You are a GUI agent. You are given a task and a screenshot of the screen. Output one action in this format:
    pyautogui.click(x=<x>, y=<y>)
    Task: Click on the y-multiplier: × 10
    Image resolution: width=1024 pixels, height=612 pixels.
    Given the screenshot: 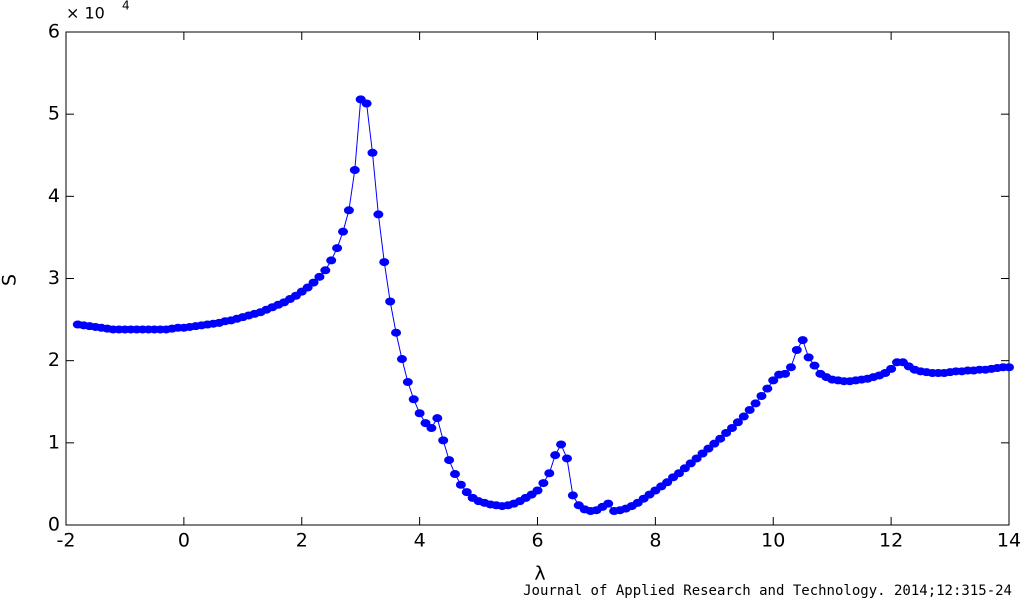 What is the action you would take?
    pyautogui.click(x=85, y=13)
    